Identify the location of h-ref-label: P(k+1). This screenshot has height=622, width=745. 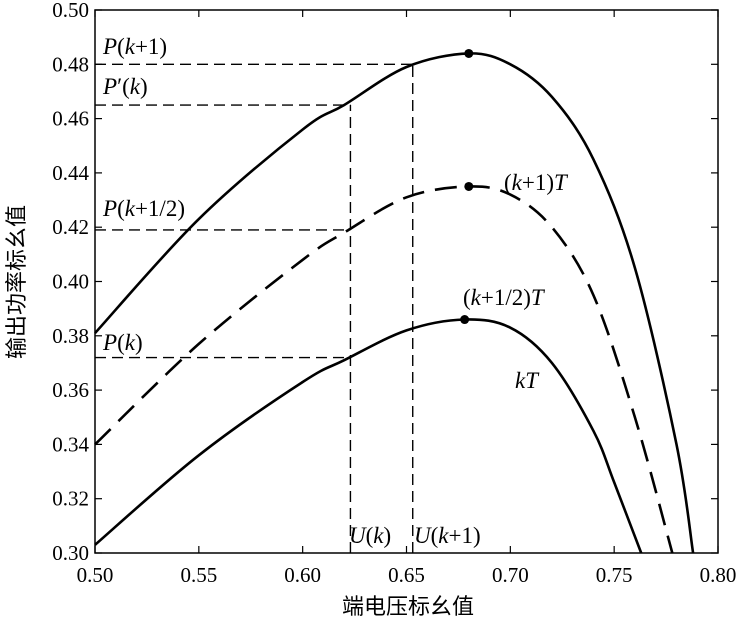
(134, 46).